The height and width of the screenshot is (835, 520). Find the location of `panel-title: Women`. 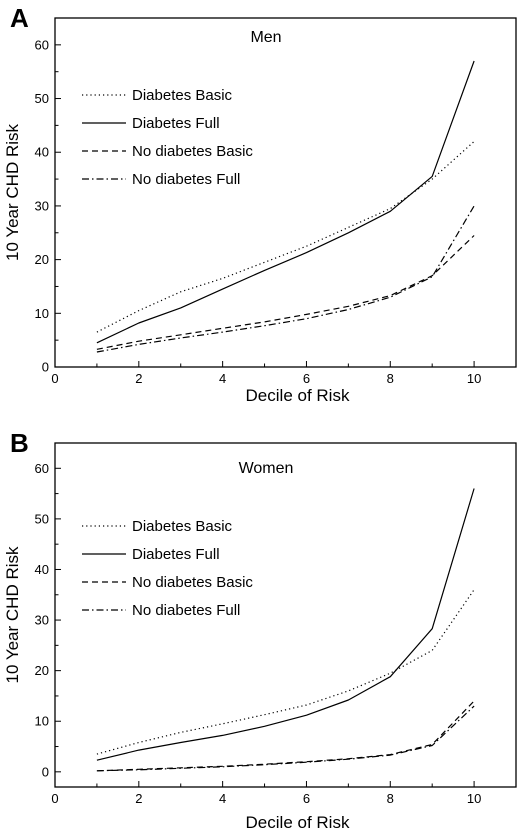

panel-title: Women is located at coordinates (266, 468).